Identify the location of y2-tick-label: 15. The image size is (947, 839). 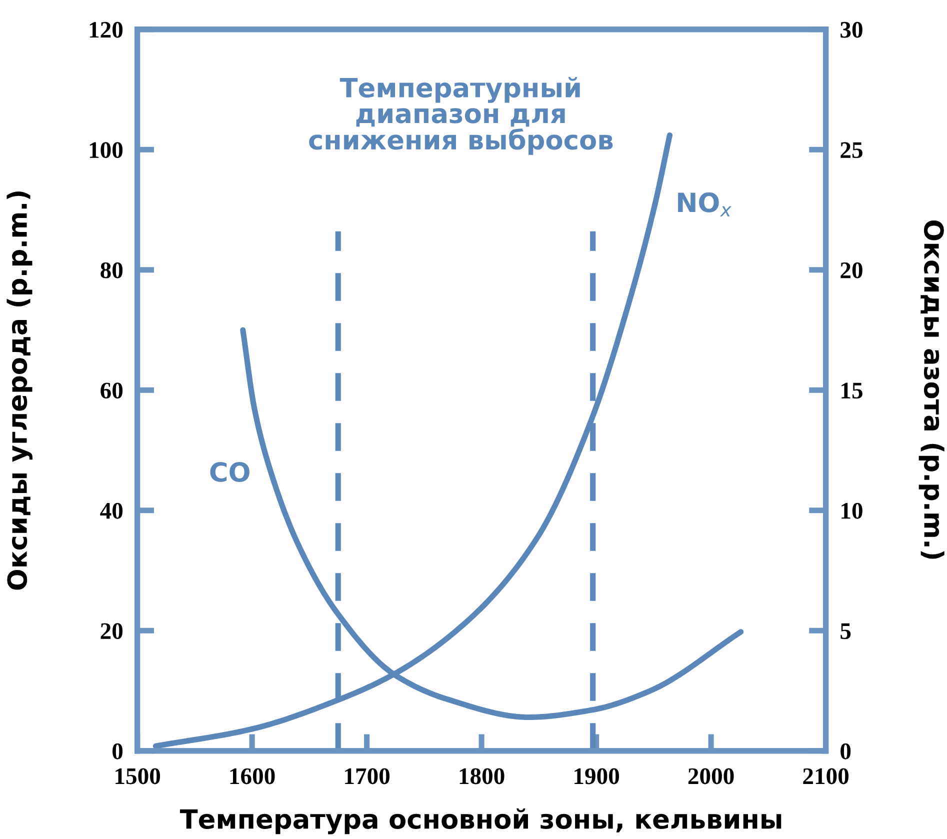
(852, 390).